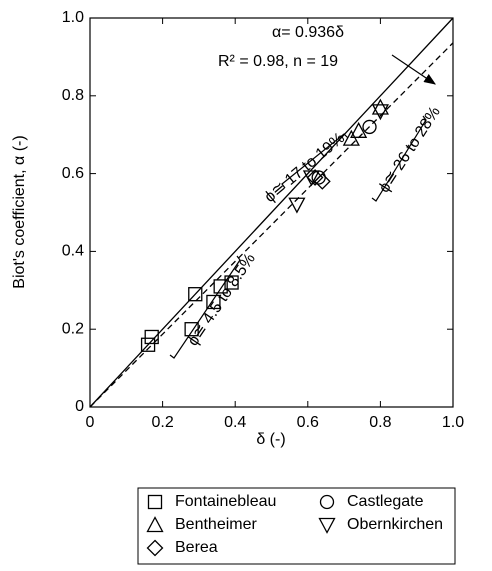 The height and width of the screenshot is (571, 492). What do you see at coordinates (73, 17) in the screenshot?
I see `y-tick-label: 1.0` at bounding box center [73, 17].